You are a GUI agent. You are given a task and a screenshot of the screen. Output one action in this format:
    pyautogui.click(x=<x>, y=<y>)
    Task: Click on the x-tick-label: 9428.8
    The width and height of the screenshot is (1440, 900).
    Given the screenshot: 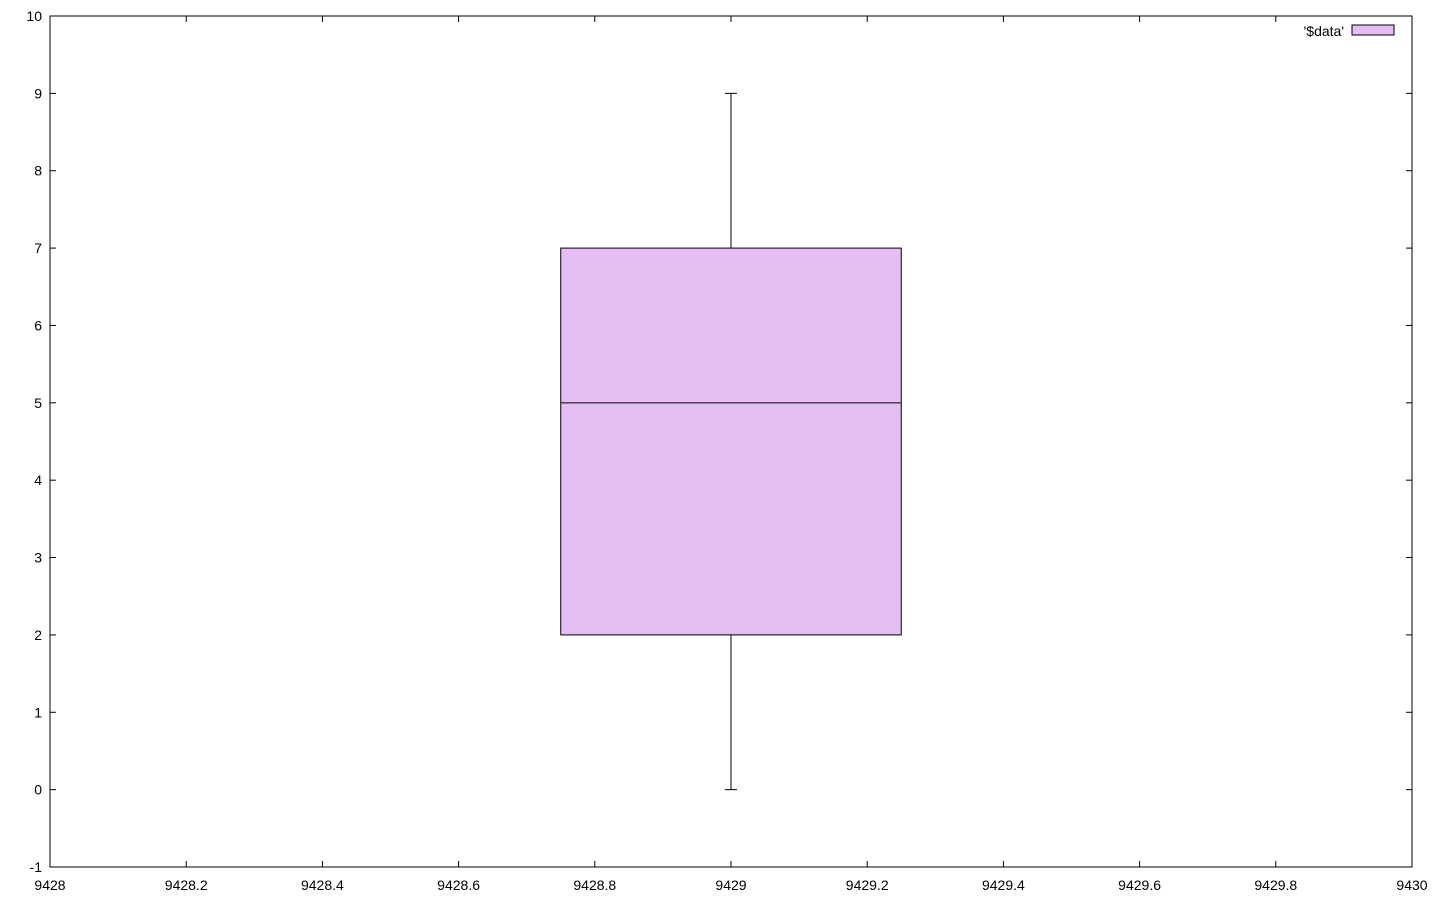 What is the action you would take?
    pyautogui.click(x=594, y=885)
    